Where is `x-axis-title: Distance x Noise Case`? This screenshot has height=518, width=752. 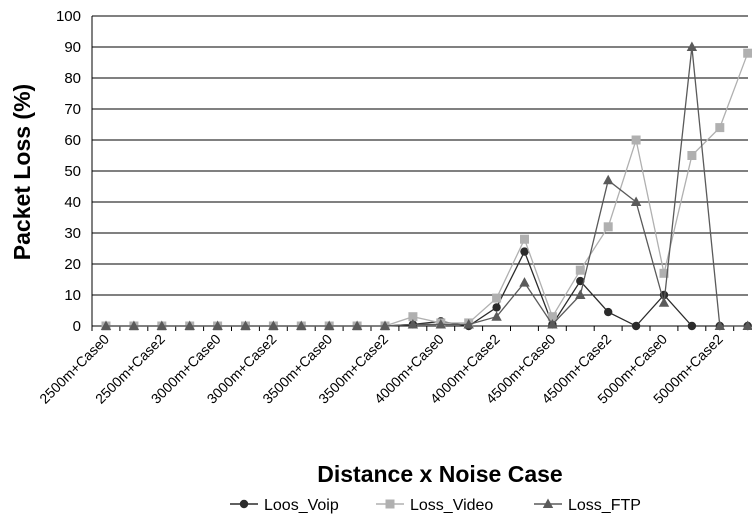
x-axis-title: Distance x Noise Case is located at coordinates (439, 474).